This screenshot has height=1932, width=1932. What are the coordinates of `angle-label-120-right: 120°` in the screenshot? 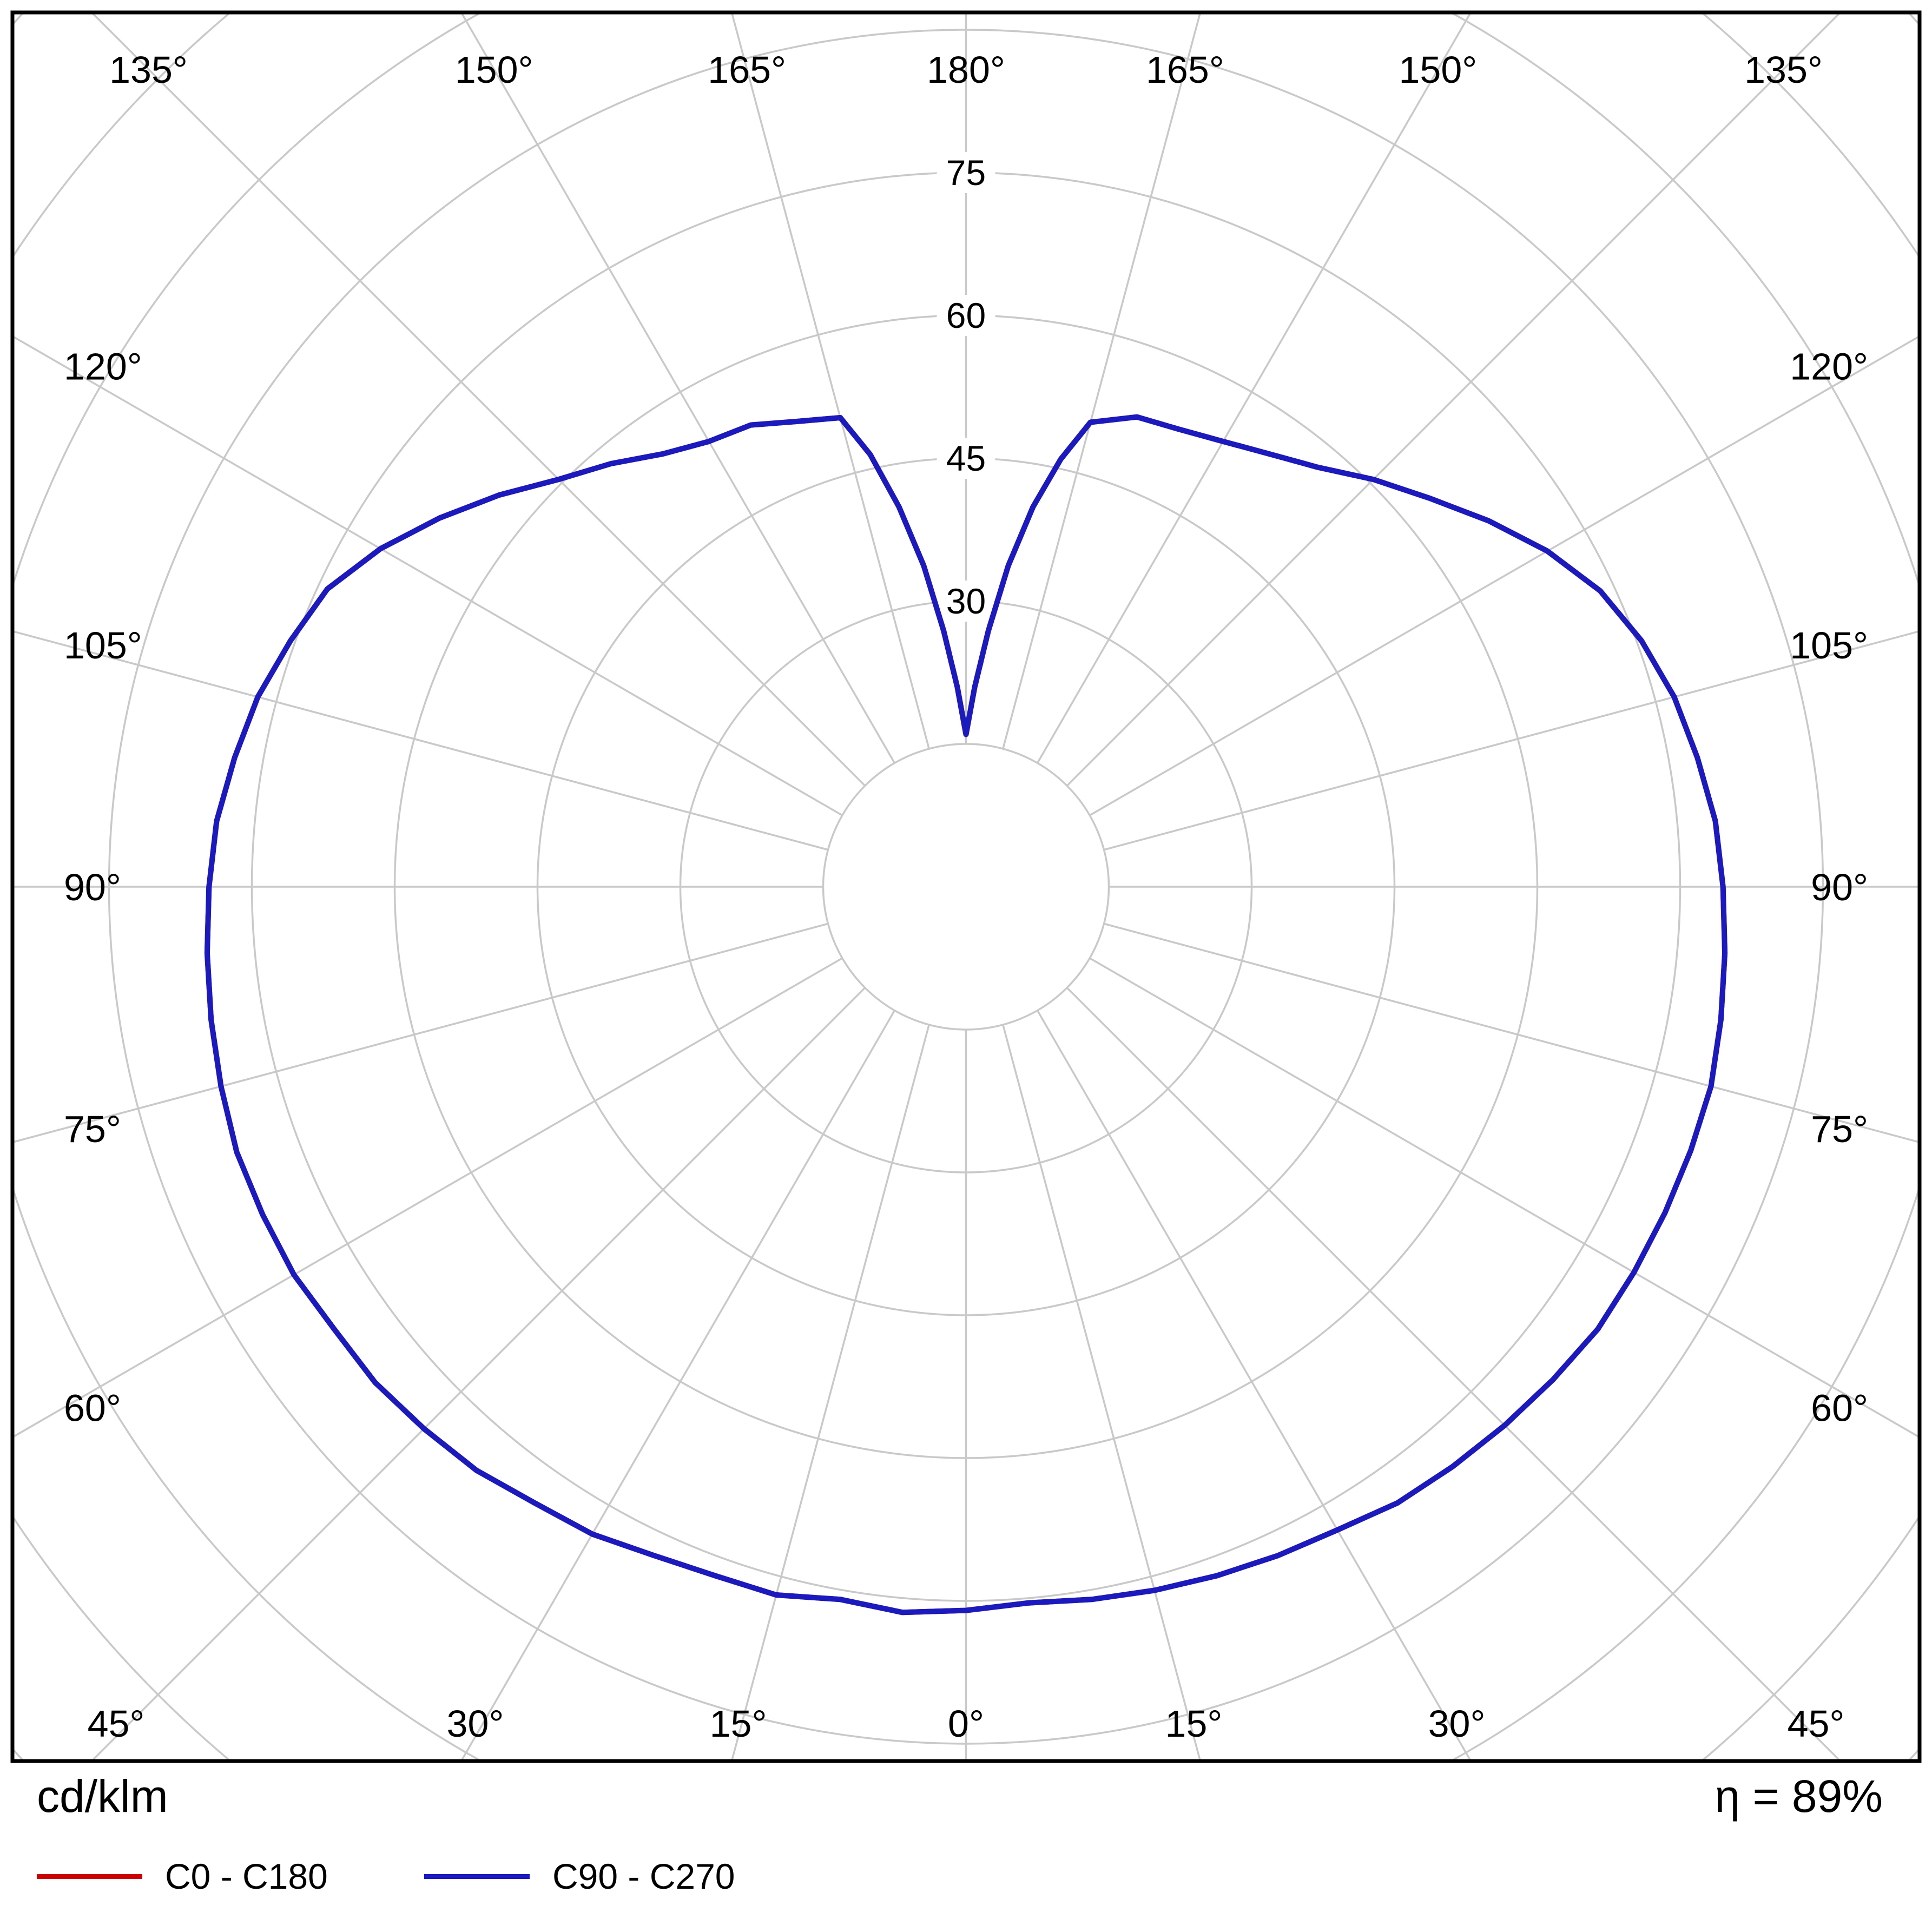 It's located at (1829, 366).